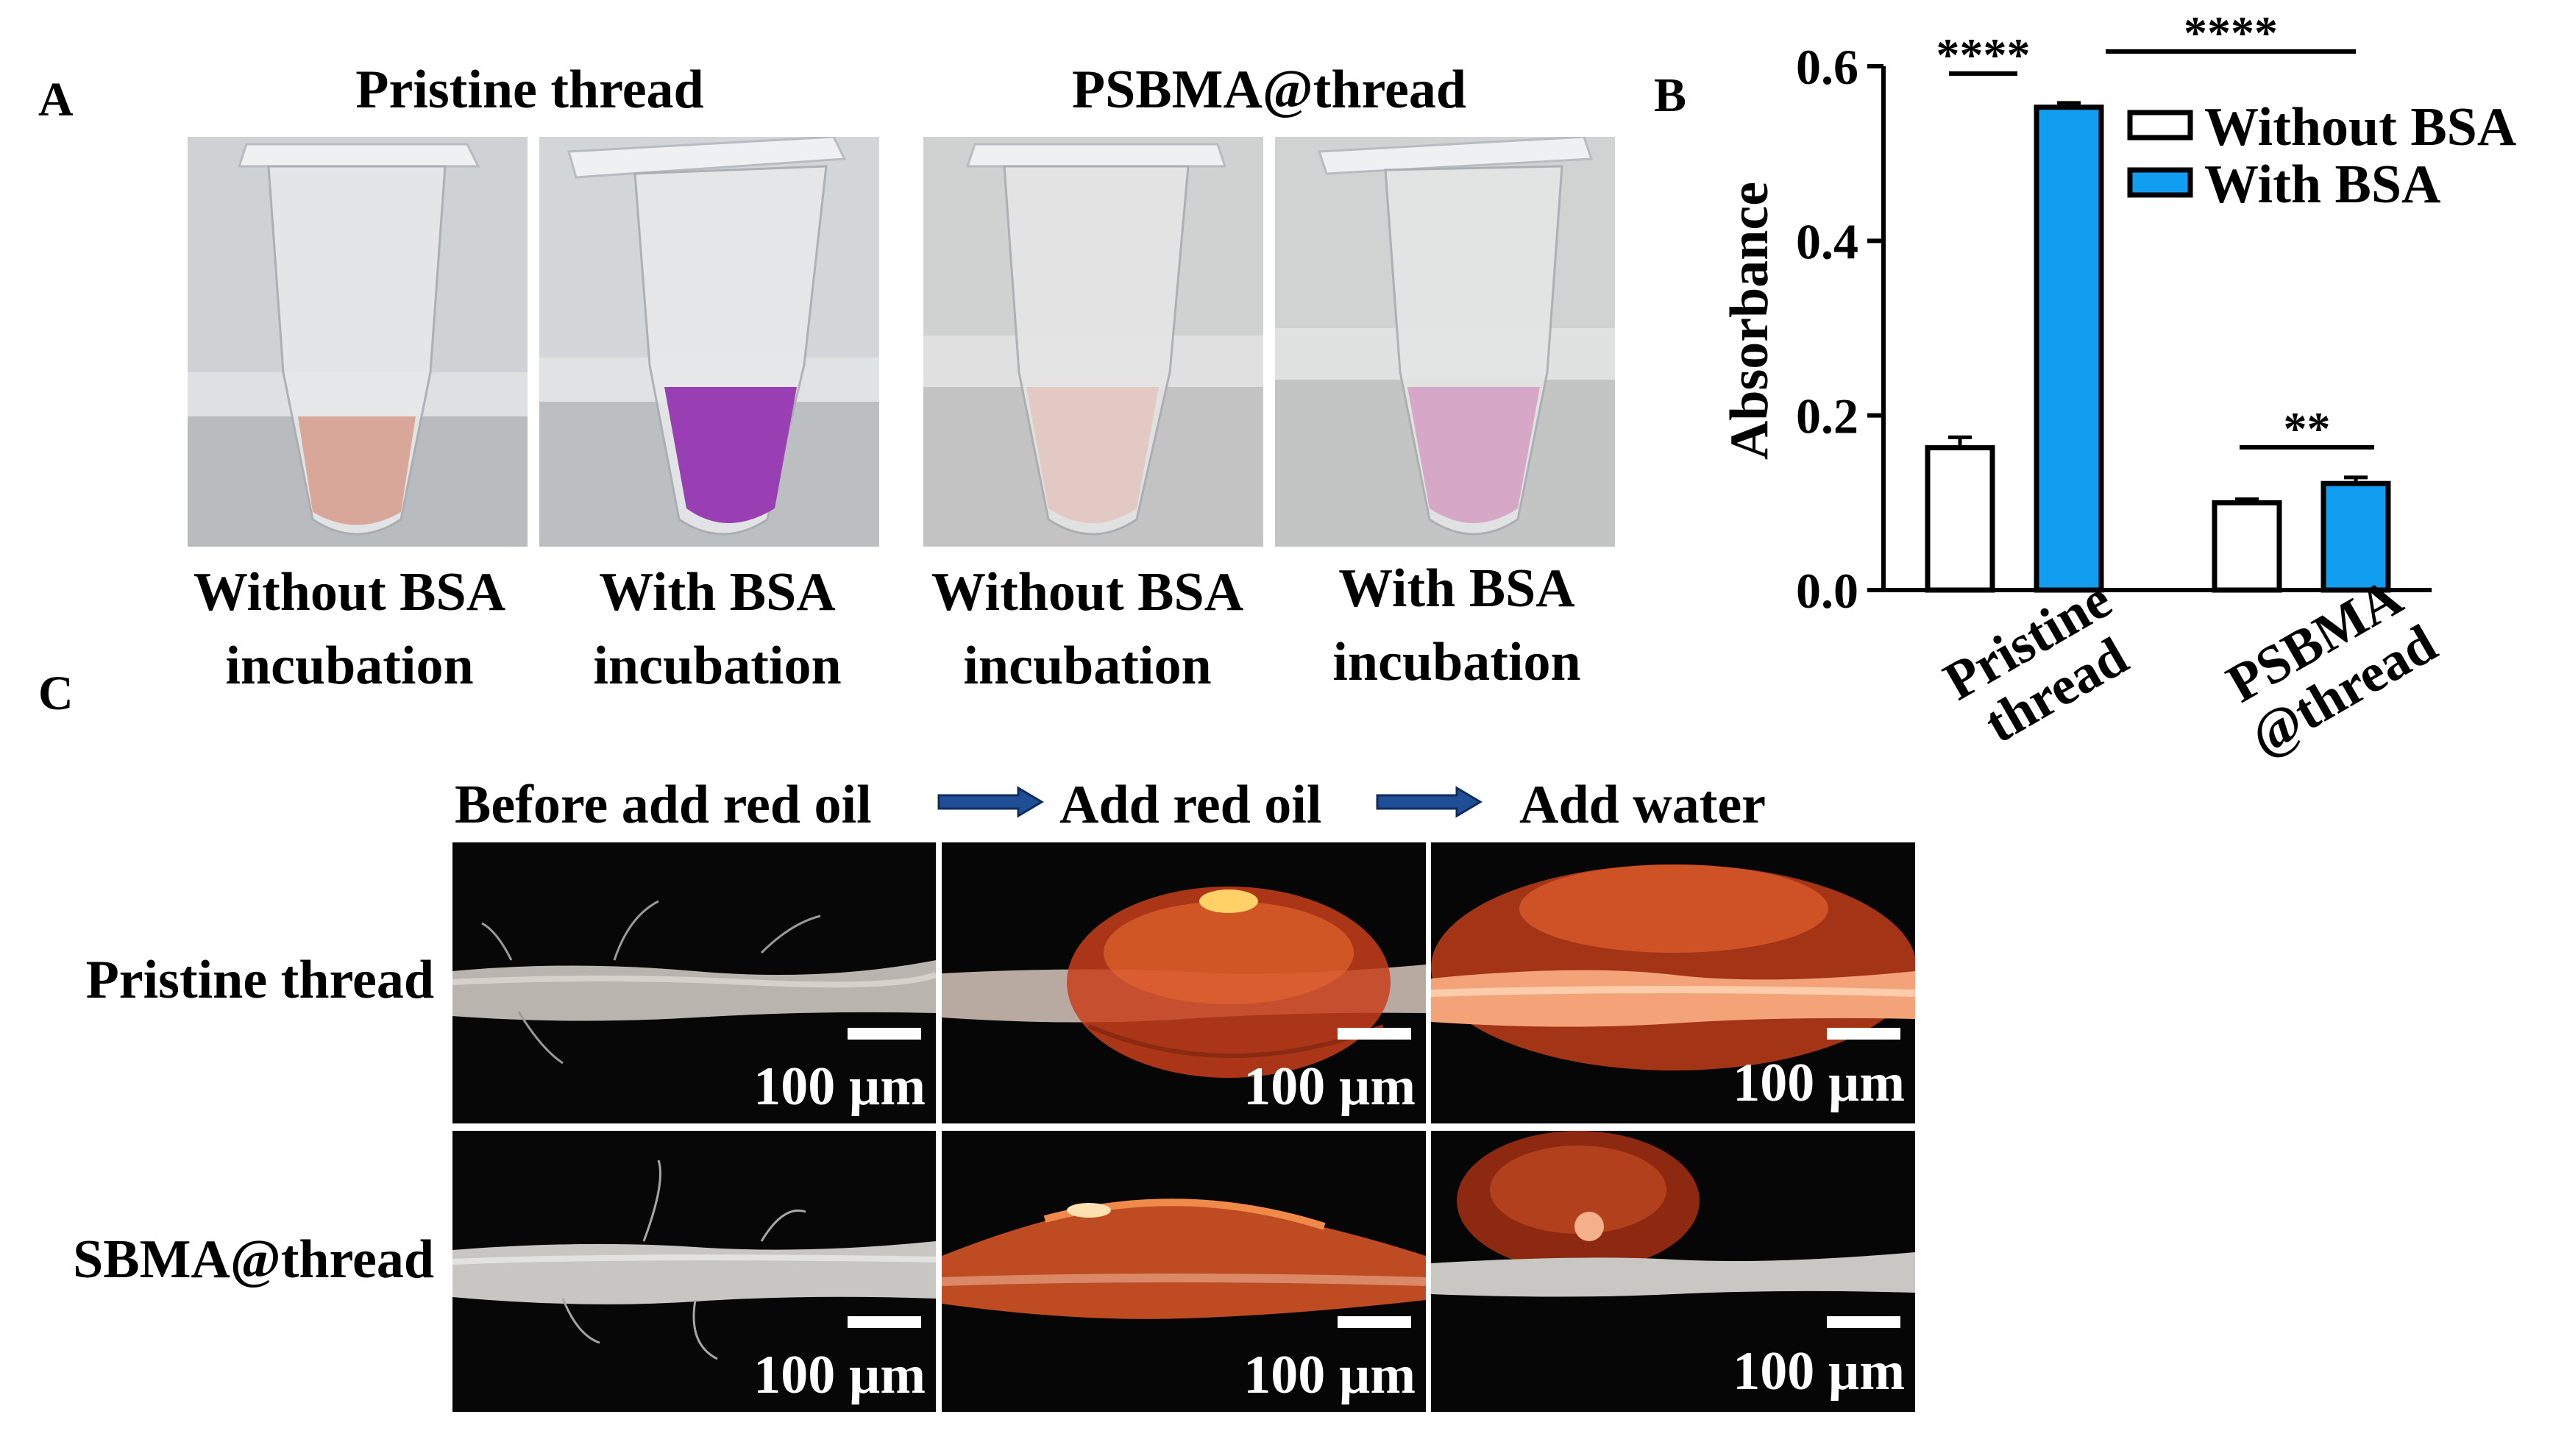 The width and height of the screenshot is (2553, 1456). I want to click on legend-label: Without BSA, so click(2360, 127).